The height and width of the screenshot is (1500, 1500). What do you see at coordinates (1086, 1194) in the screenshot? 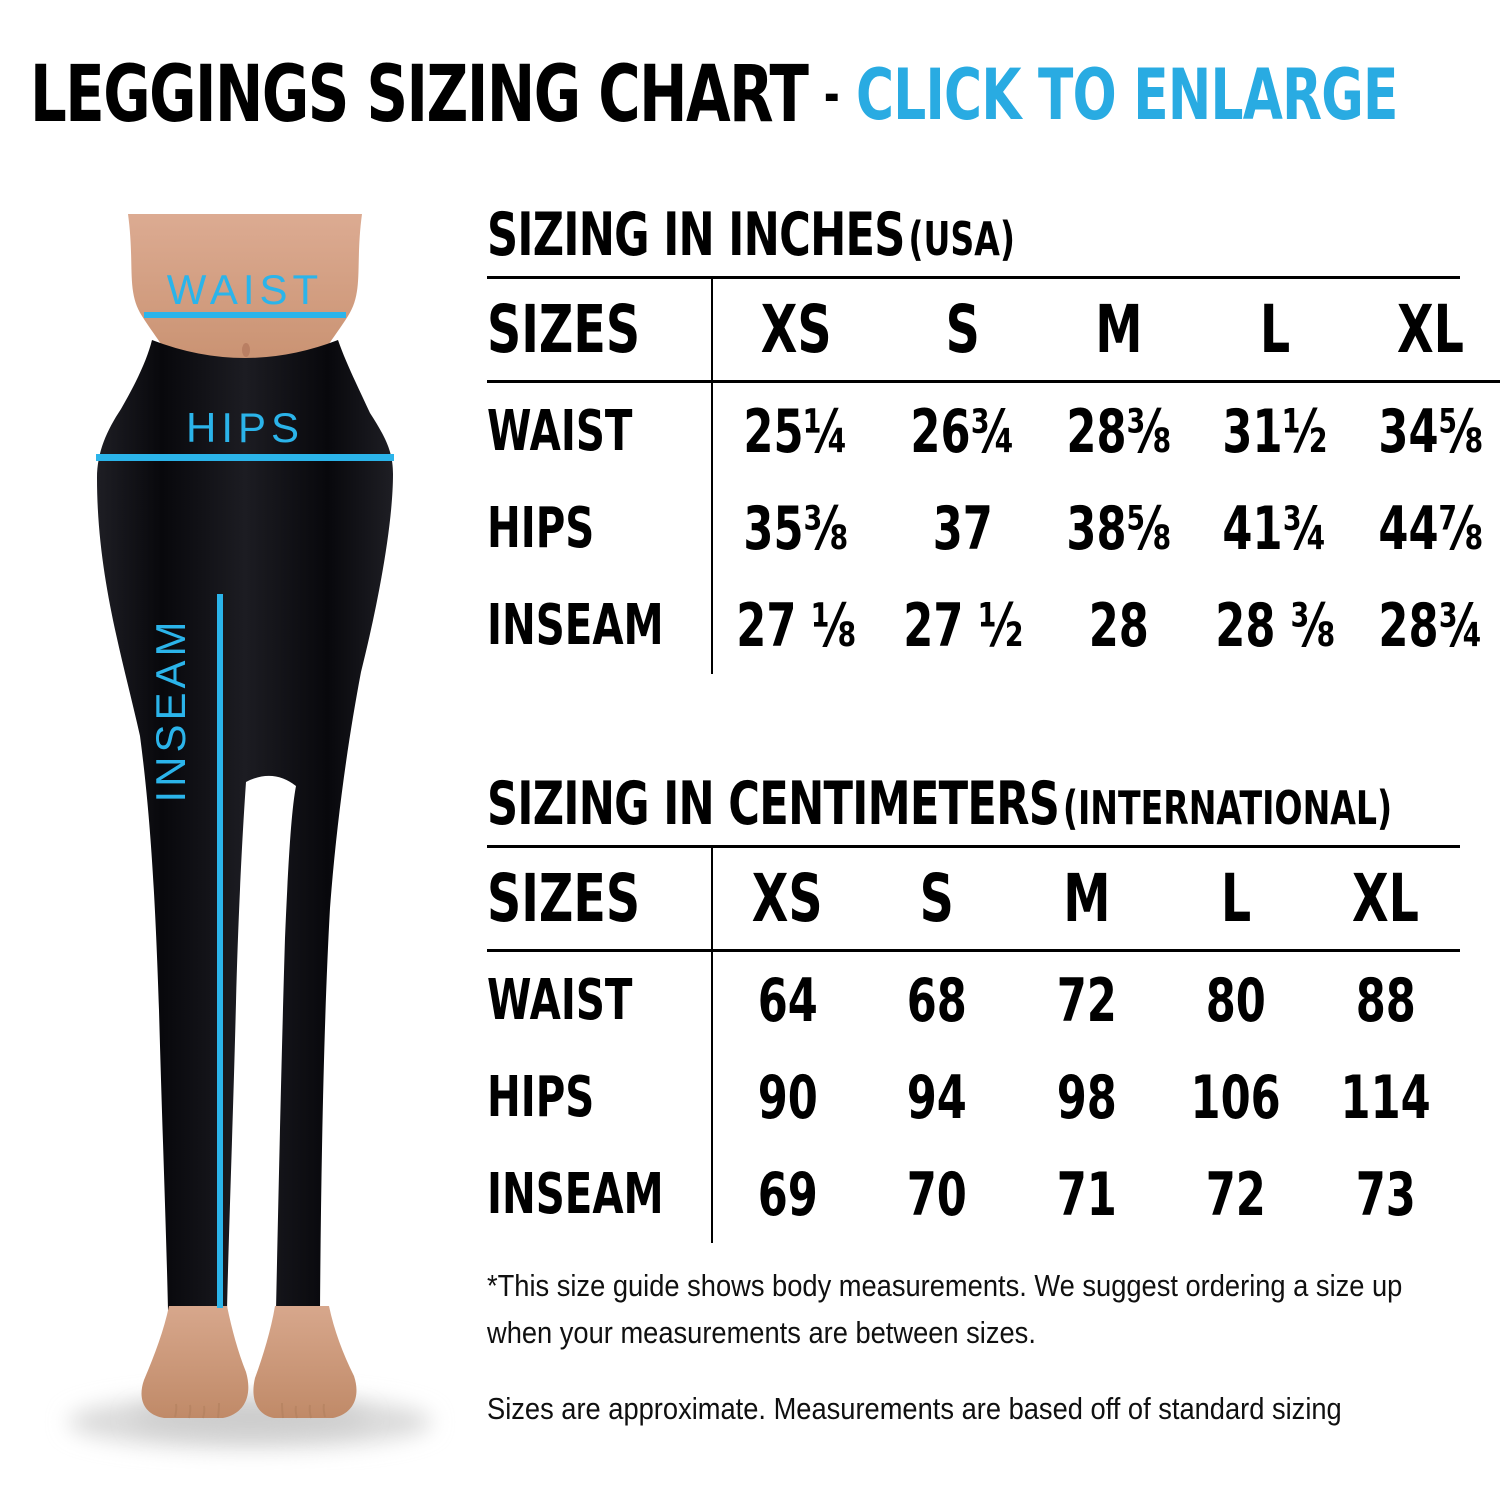
I see `table-cell: 71` at bounding box center [1086, 1194].